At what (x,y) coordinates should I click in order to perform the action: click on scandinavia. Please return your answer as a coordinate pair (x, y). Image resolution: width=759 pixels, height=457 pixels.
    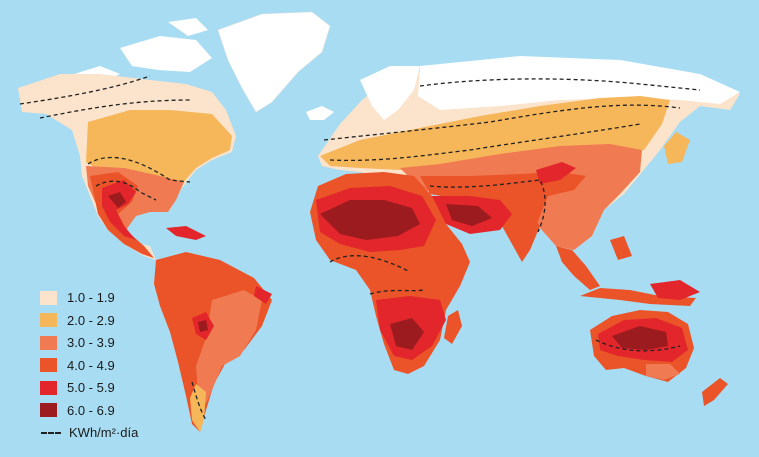
    Looking at the image, I should click on (390, 93).